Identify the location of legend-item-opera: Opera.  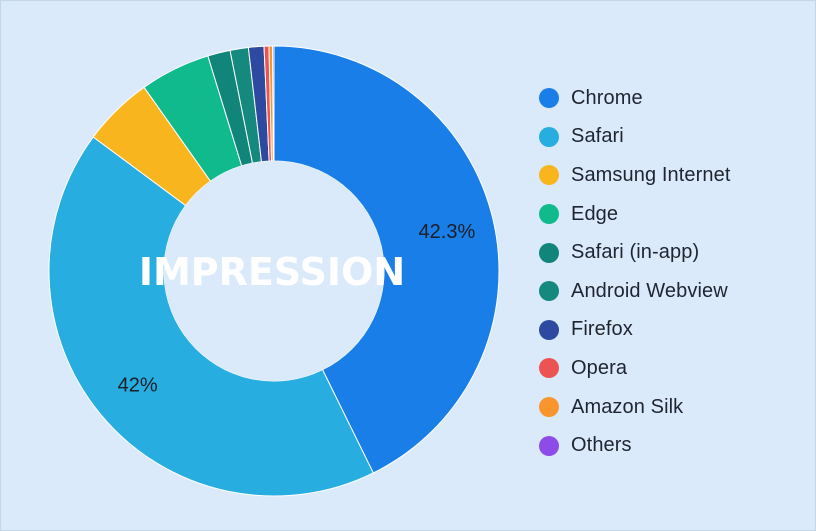
(634, 368).